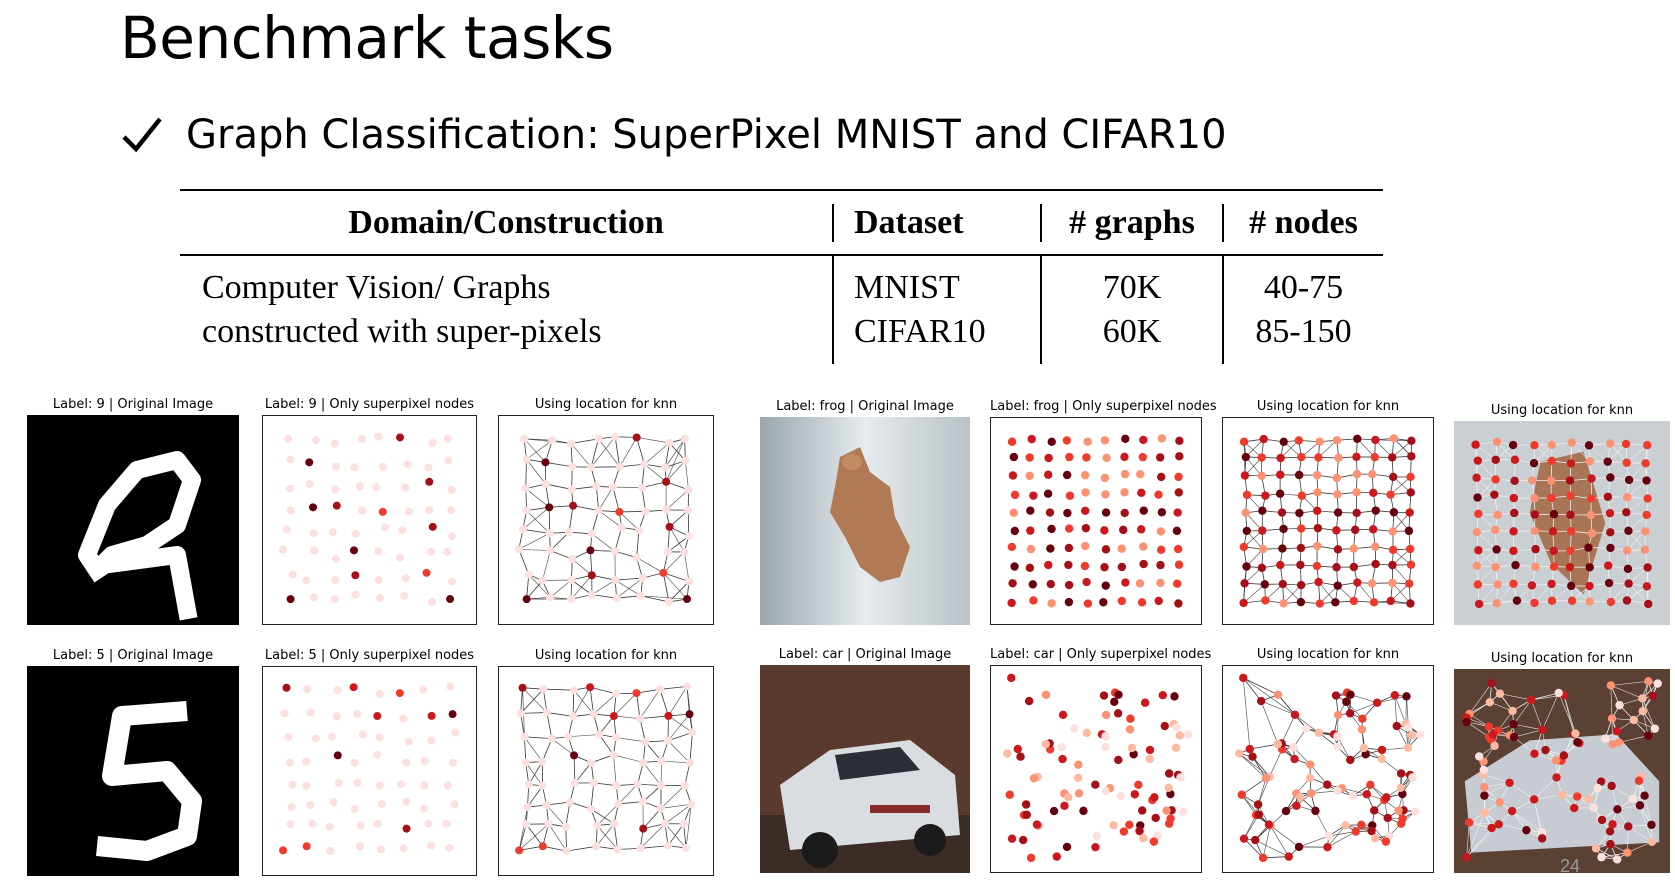 This screenshot has height=888, width=1675. Describe the element at coordinates (1132, 287) in the screenshot. I see `graphs-mnist: 70K` at that location.